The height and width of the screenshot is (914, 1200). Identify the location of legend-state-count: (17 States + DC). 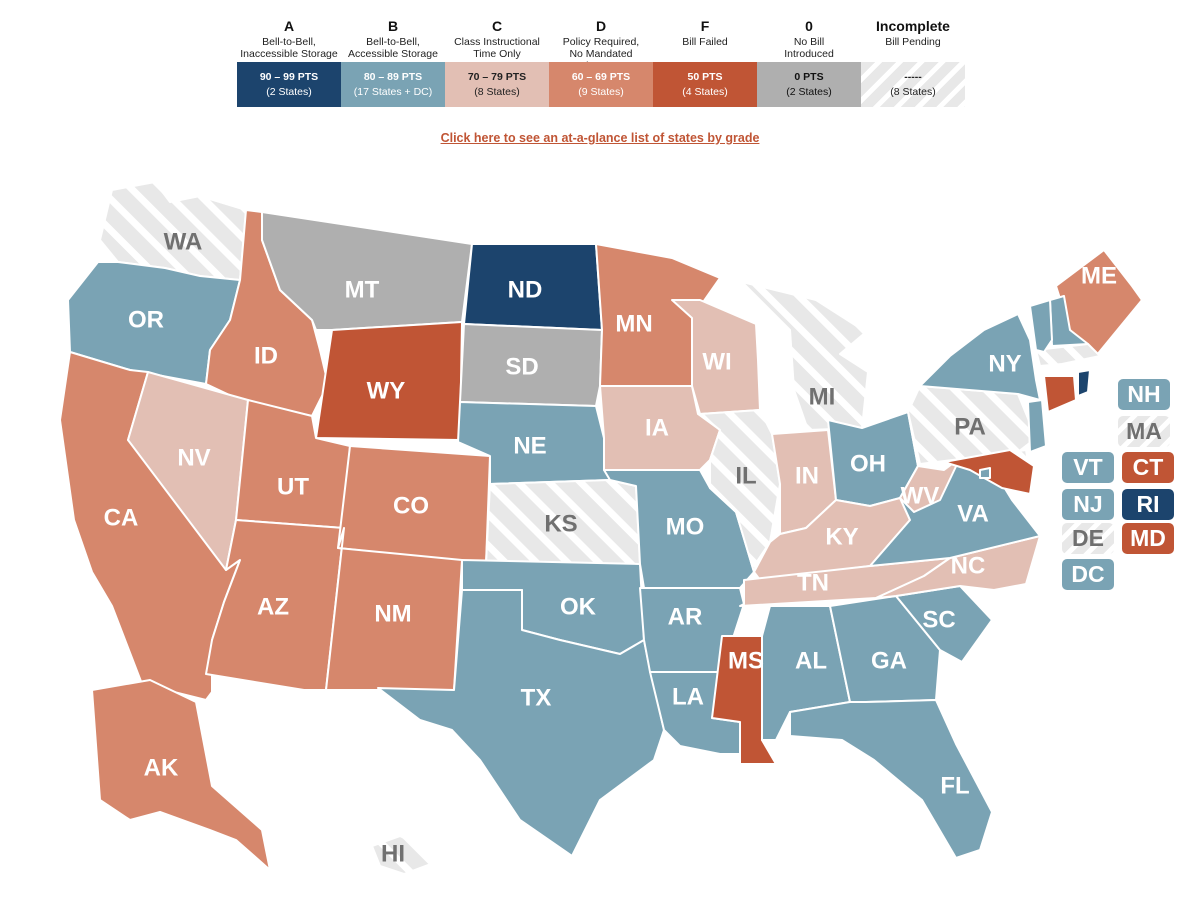
(393, 92).